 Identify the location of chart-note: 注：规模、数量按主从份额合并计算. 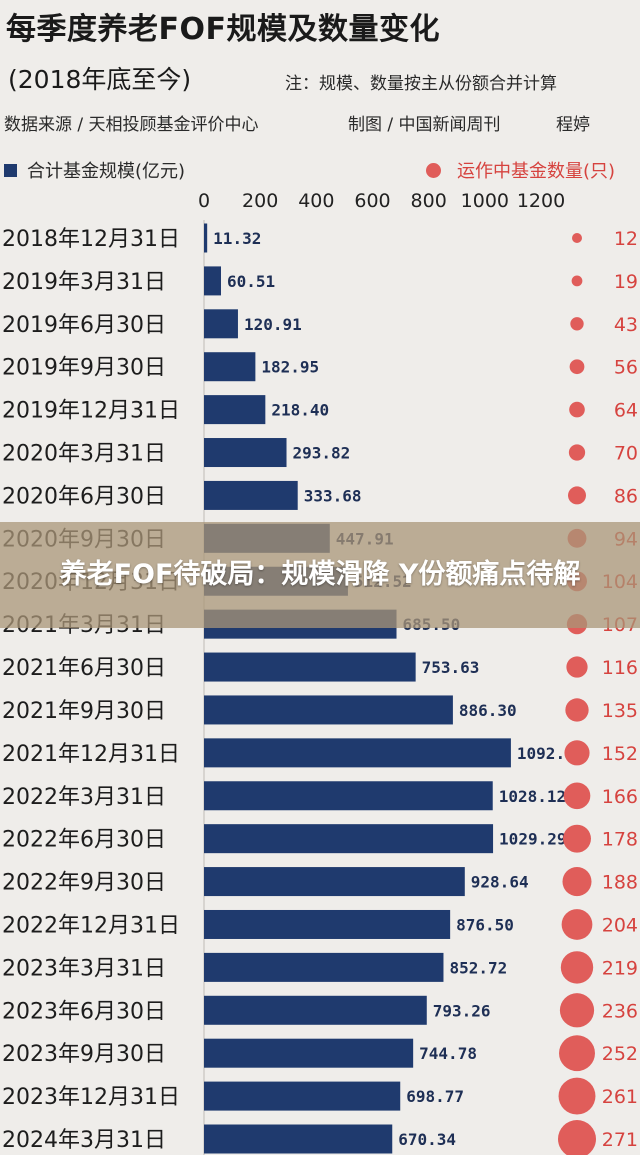
(421, 84).